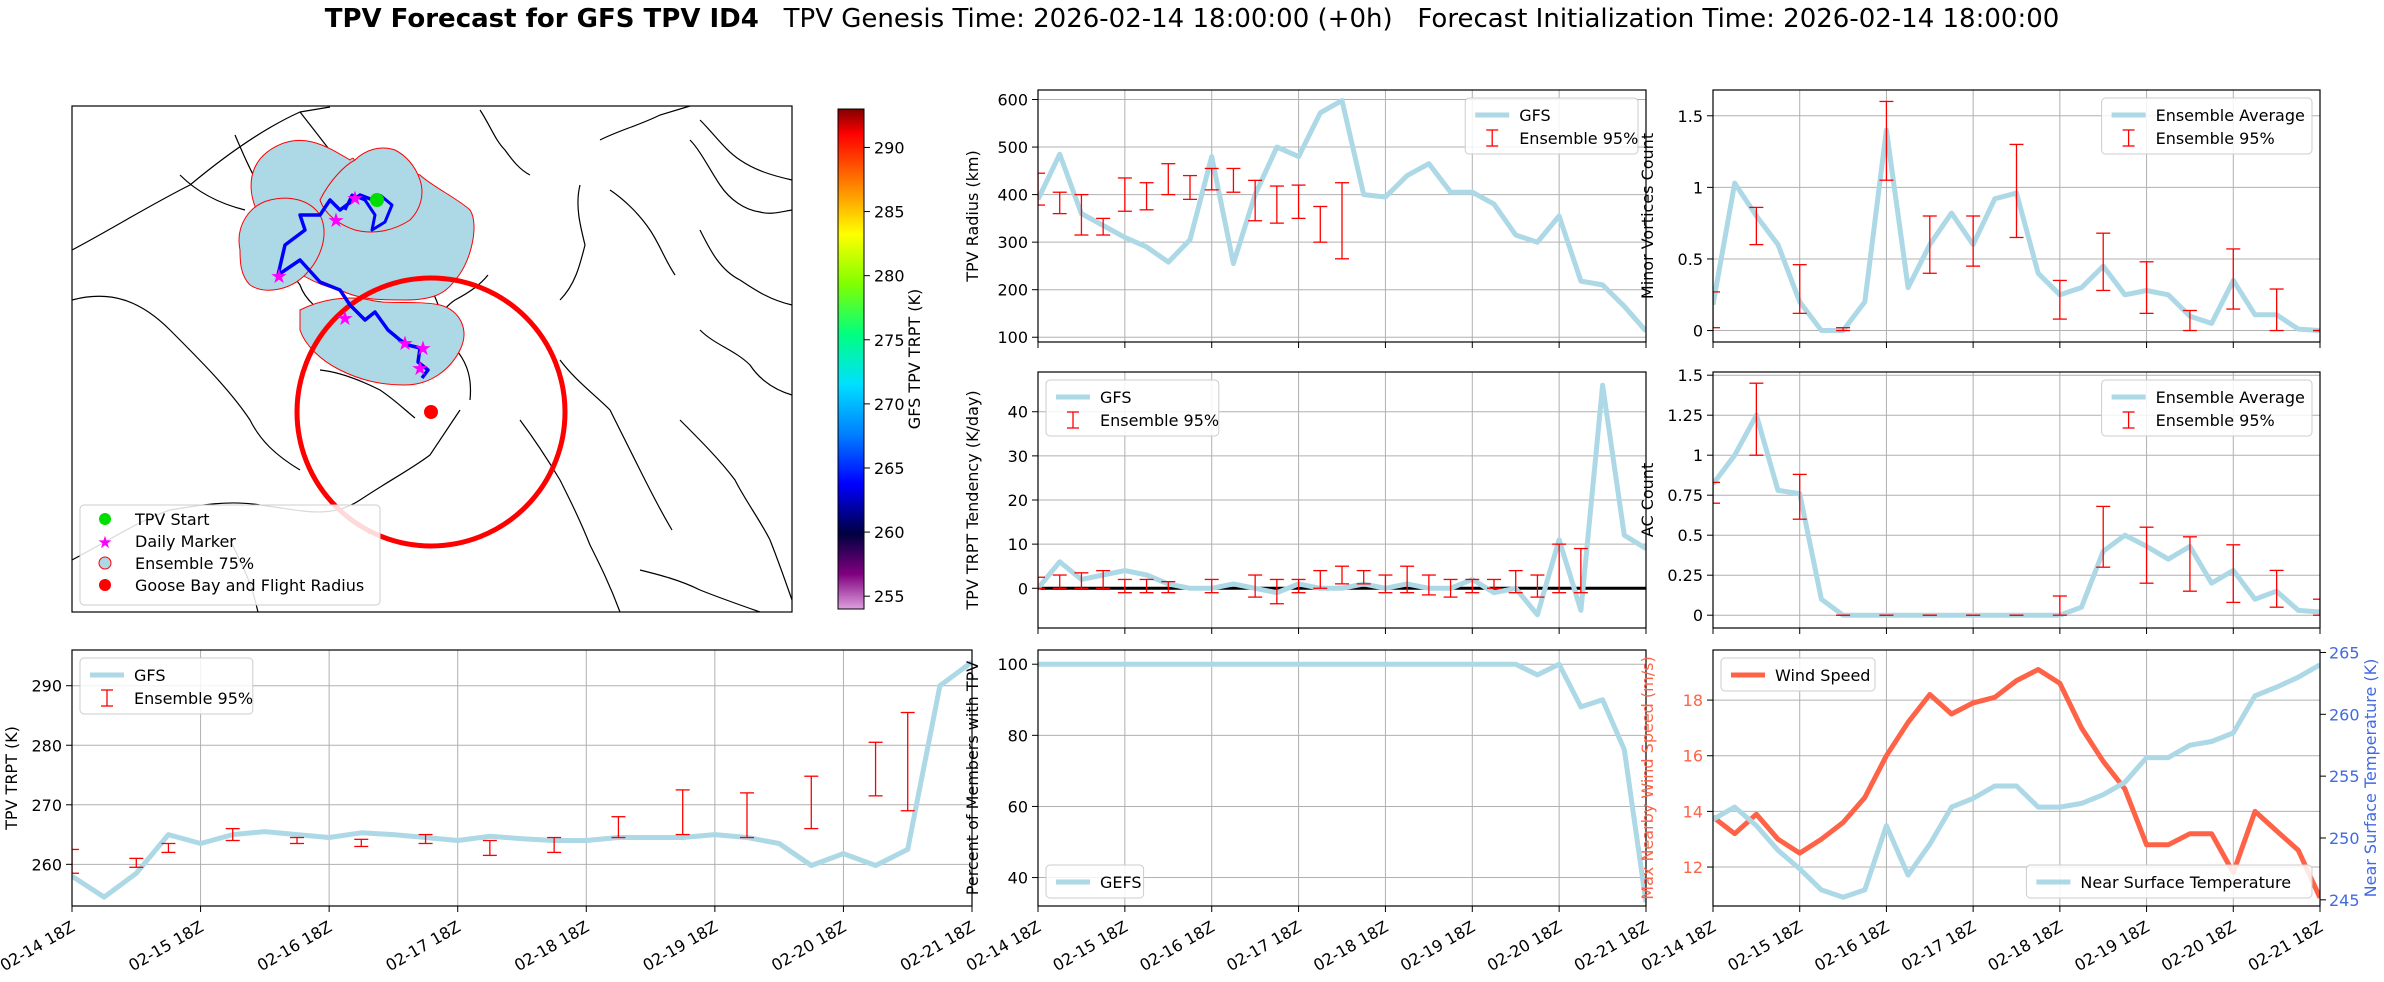  I want to click on y2-tick-label: 265, so click(2344, 652).